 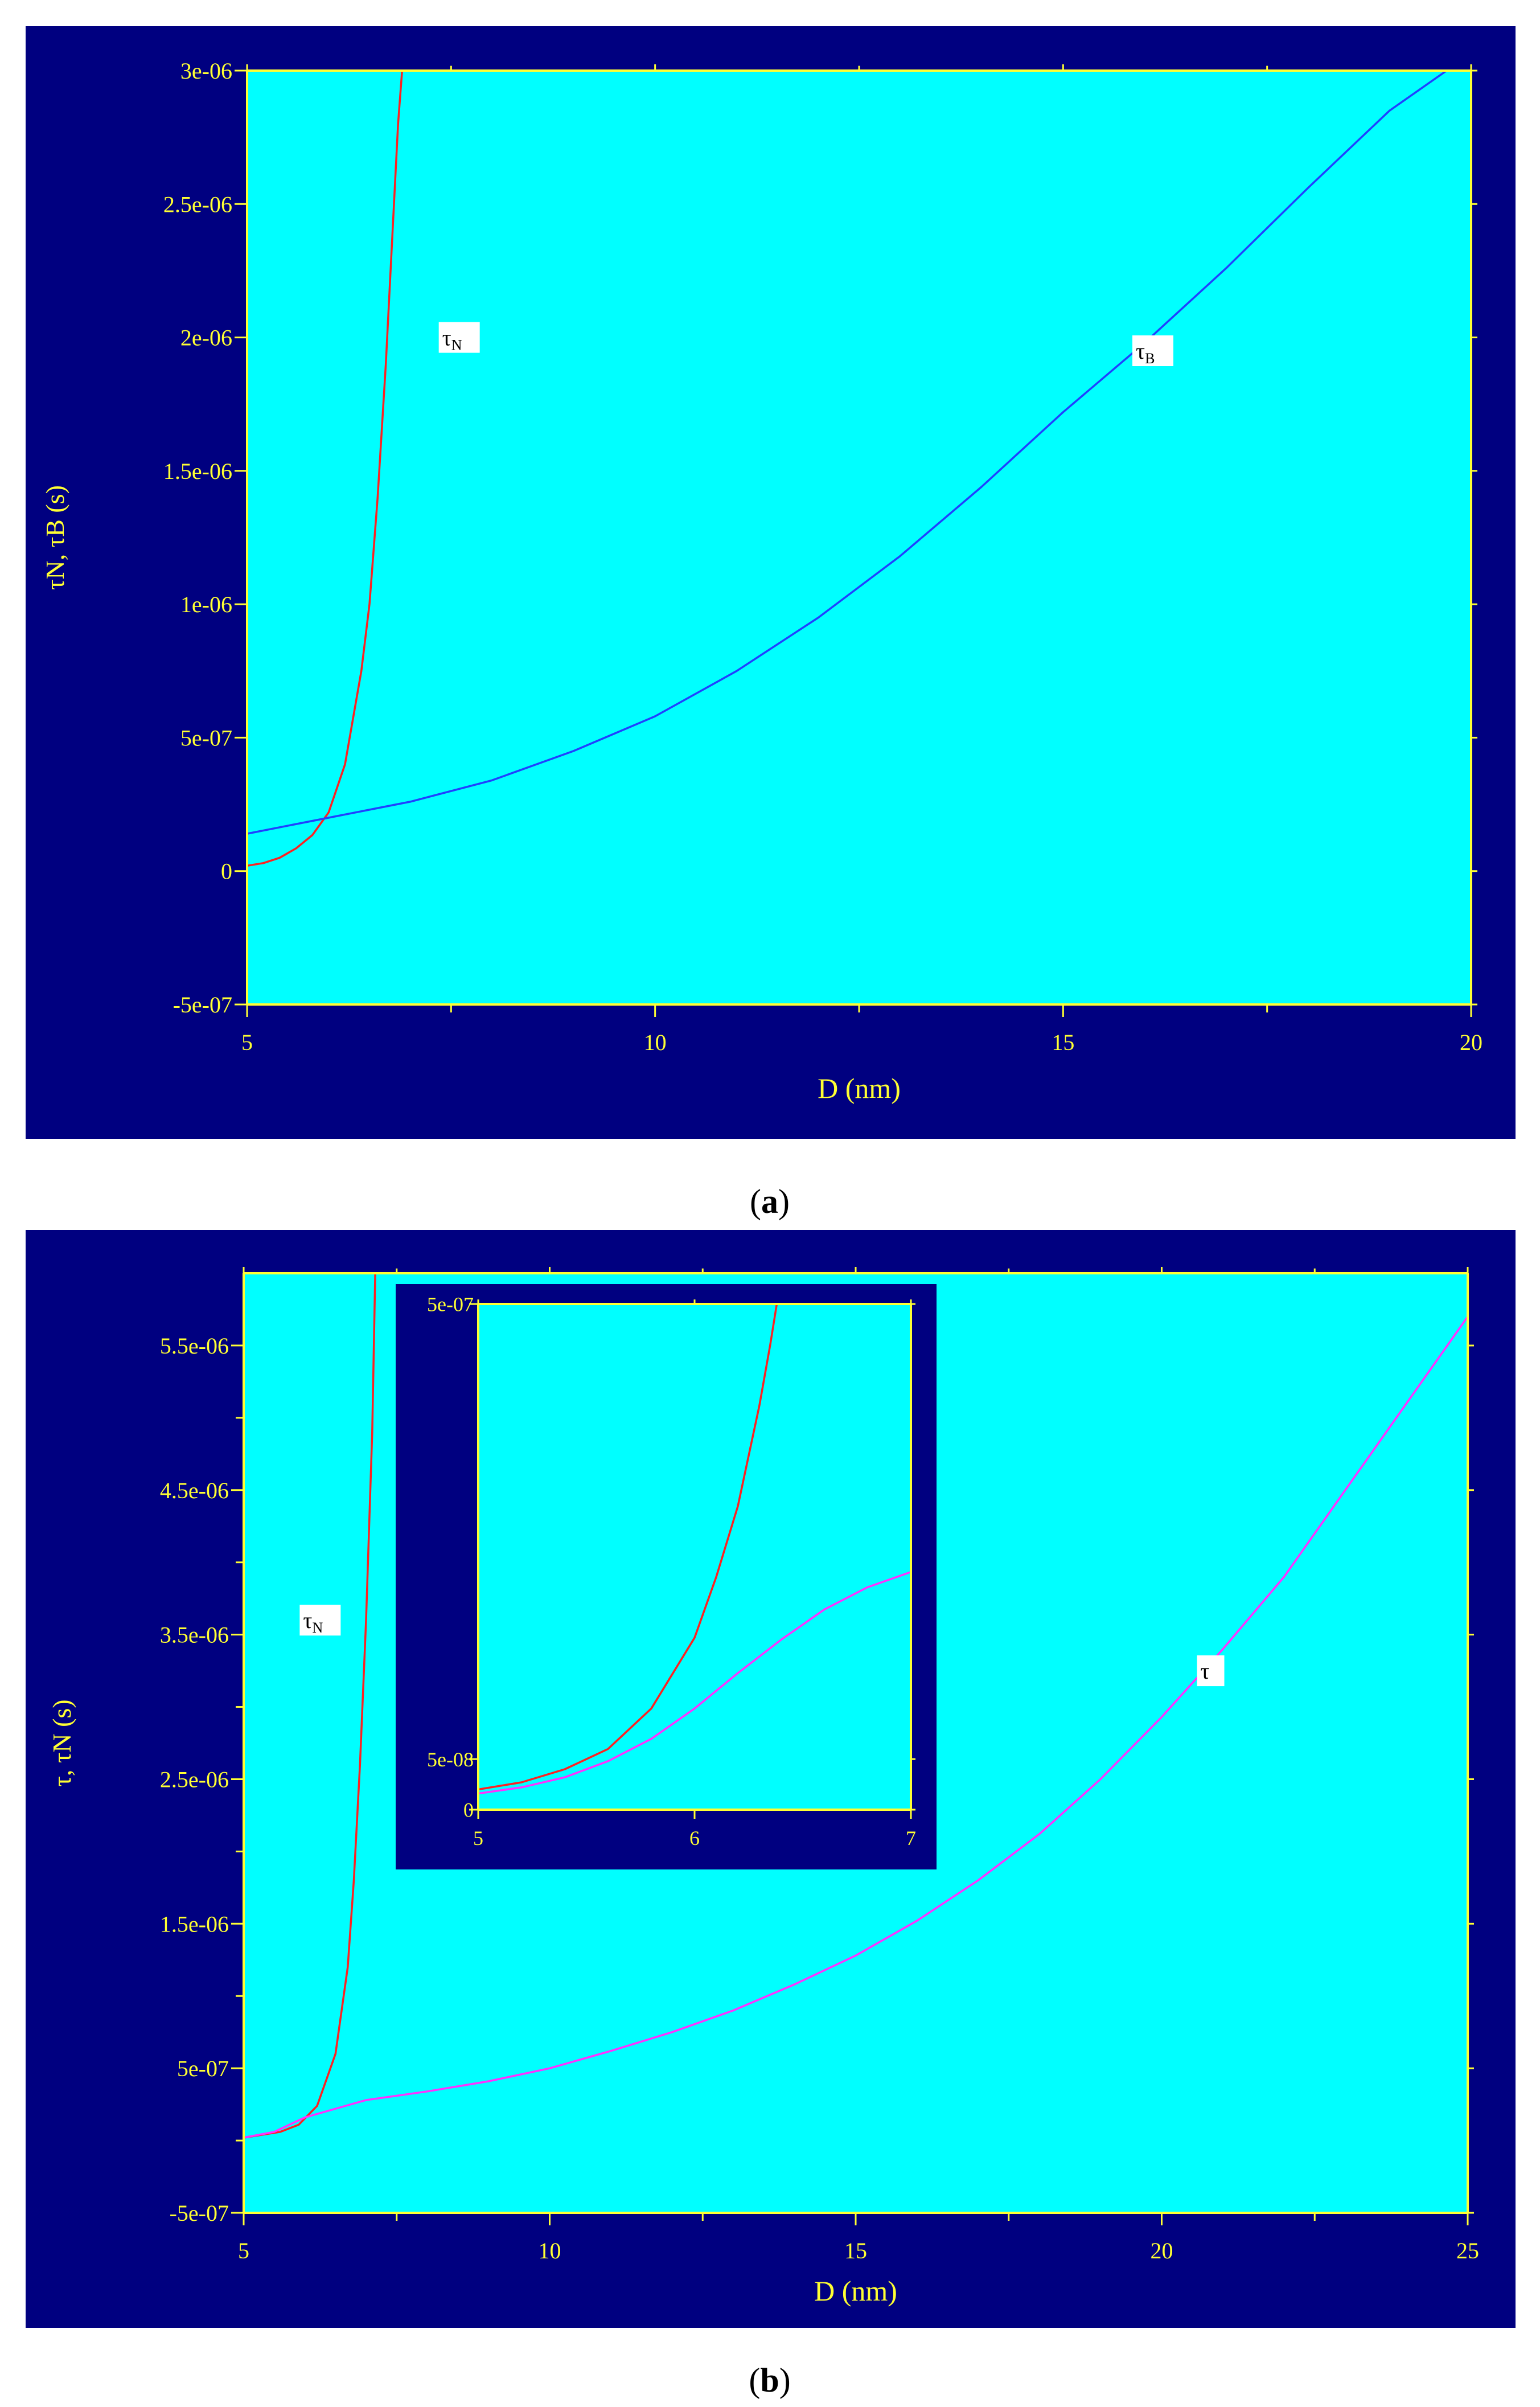 I want to click on inset-ticks: 5 6 7 0 5e-08 5e-07, so click(x=671, y=1571).